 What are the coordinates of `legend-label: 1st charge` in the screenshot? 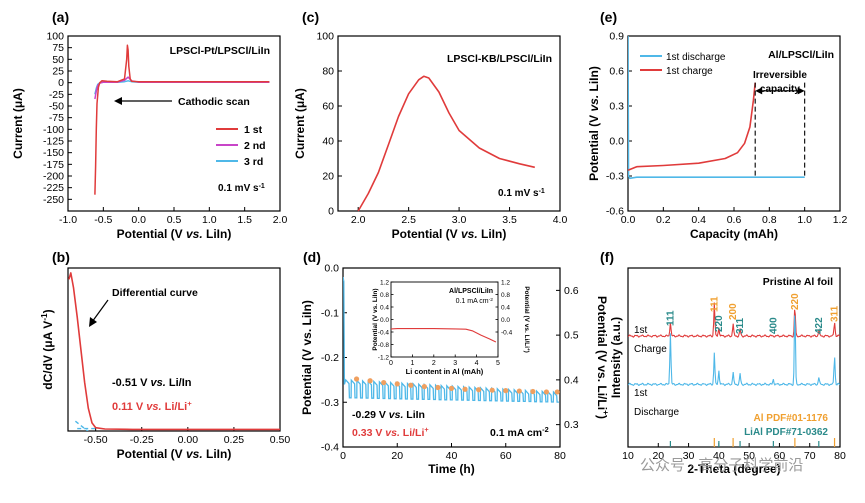 It's located at (689, 71).